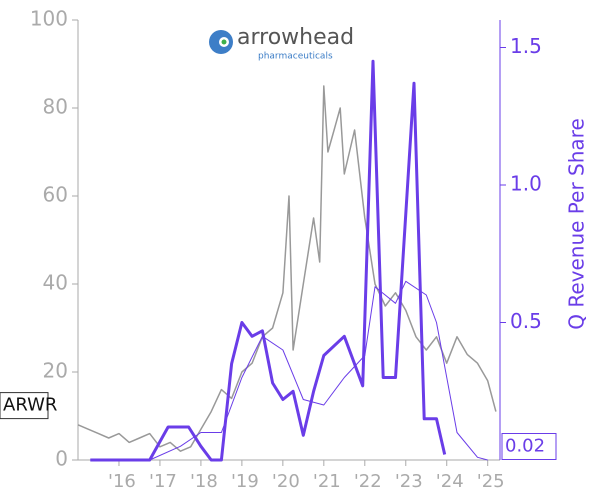 The width and height of the screenshot is (600, 504). I want to click on x-tick-label: '16, so click(122, 481).